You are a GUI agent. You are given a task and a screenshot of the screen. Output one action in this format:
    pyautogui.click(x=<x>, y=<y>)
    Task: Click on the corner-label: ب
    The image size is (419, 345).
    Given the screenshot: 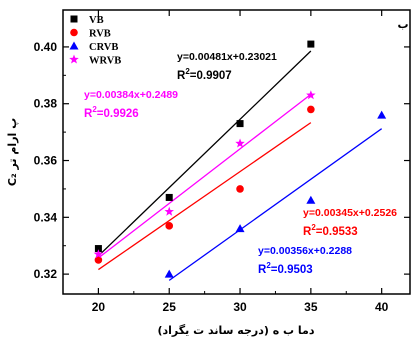 What is the action you would take?
    pyautogui.click(x=402, y=24)
    